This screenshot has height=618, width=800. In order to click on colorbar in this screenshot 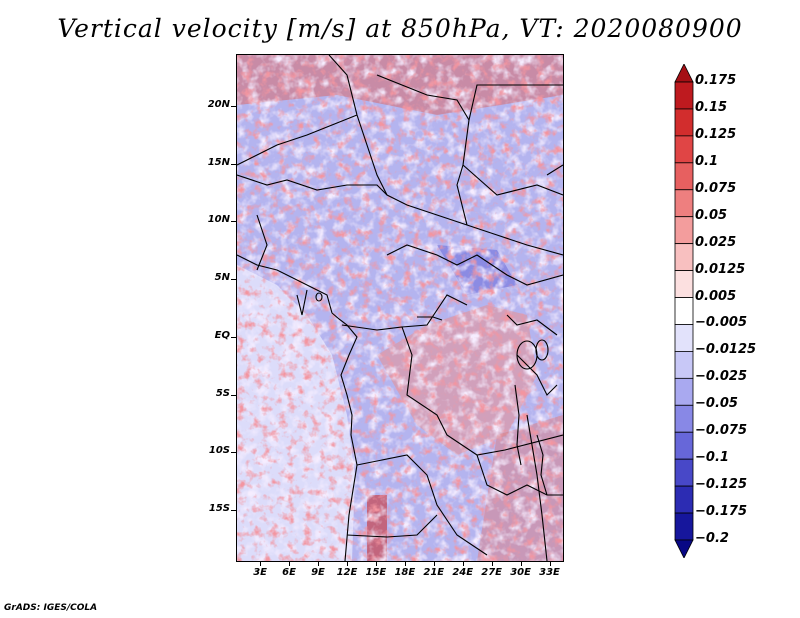, I will do `click(684, 311)`.